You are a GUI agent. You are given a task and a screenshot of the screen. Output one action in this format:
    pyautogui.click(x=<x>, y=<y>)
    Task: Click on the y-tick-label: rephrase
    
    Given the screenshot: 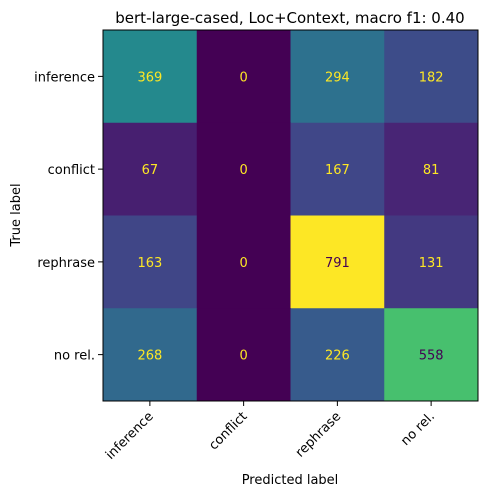 What is the action you would take?
    pyautogui.click(x=66, y=263)
    